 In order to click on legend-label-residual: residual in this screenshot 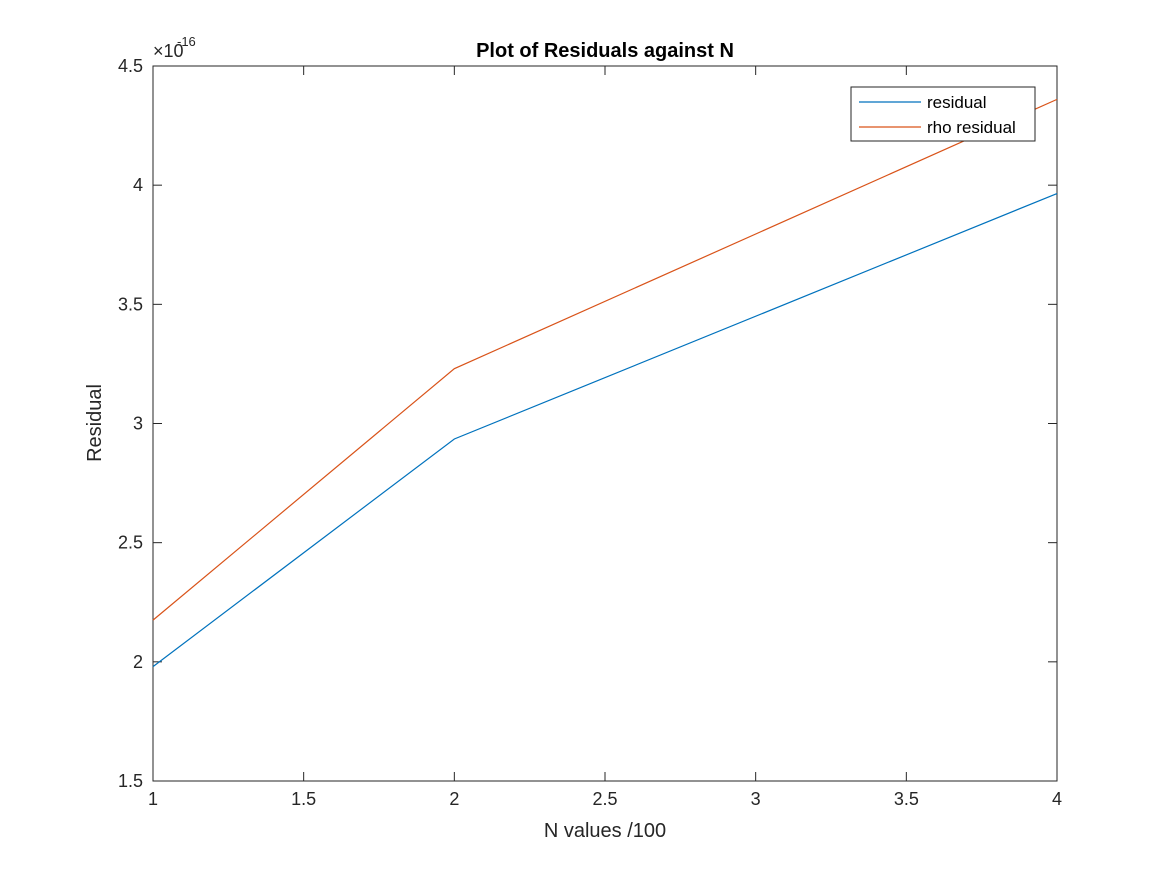, I will do `click(957, 102)`.